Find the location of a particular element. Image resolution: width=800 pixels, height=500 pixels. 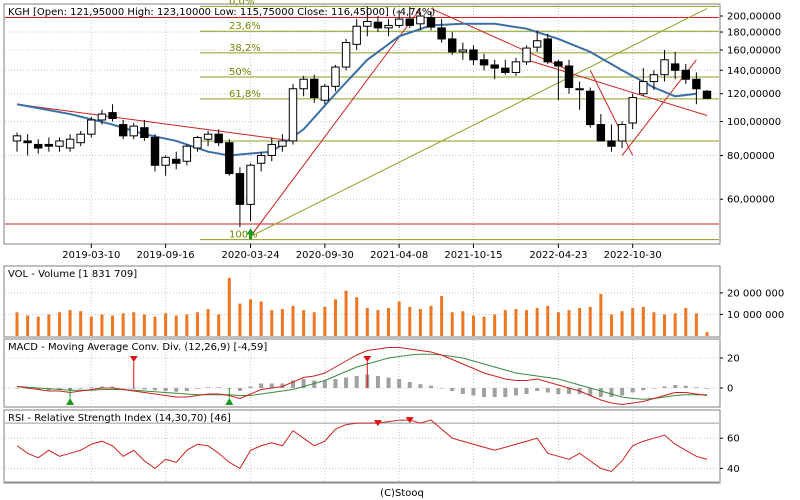

macd-tick-label: 20 is located at coordinates (733, 359).